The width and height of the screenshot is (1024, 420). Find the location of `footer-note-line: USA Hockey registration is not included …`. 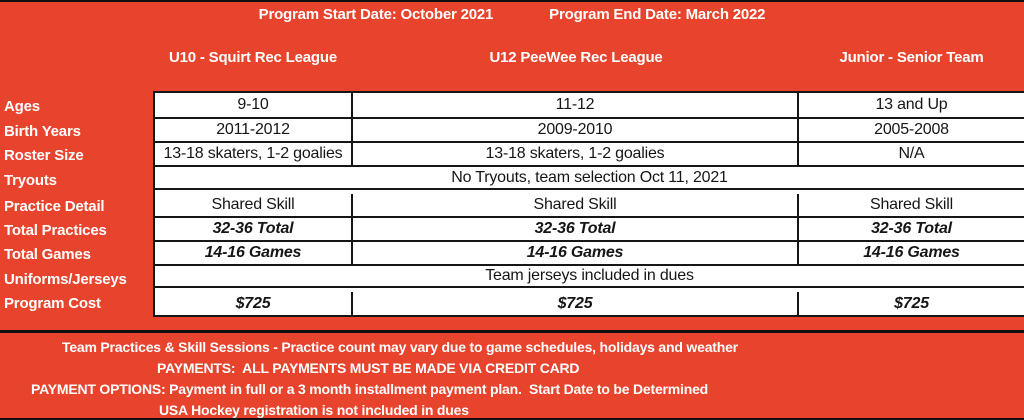

footer-note-line: USA Hockey registration is not included … is located at coordinates (314, 409).